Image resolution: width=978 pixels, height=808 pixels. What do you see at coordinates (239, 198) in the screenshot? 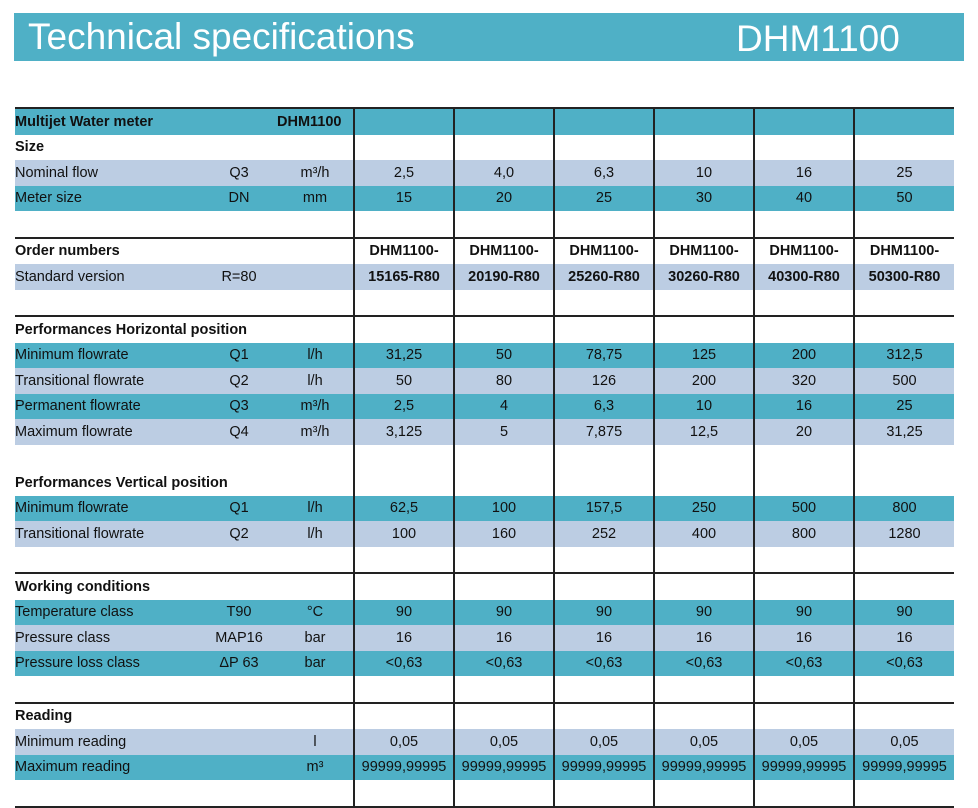
I see `row-symbol: DN` at bounding box center [239, 198].